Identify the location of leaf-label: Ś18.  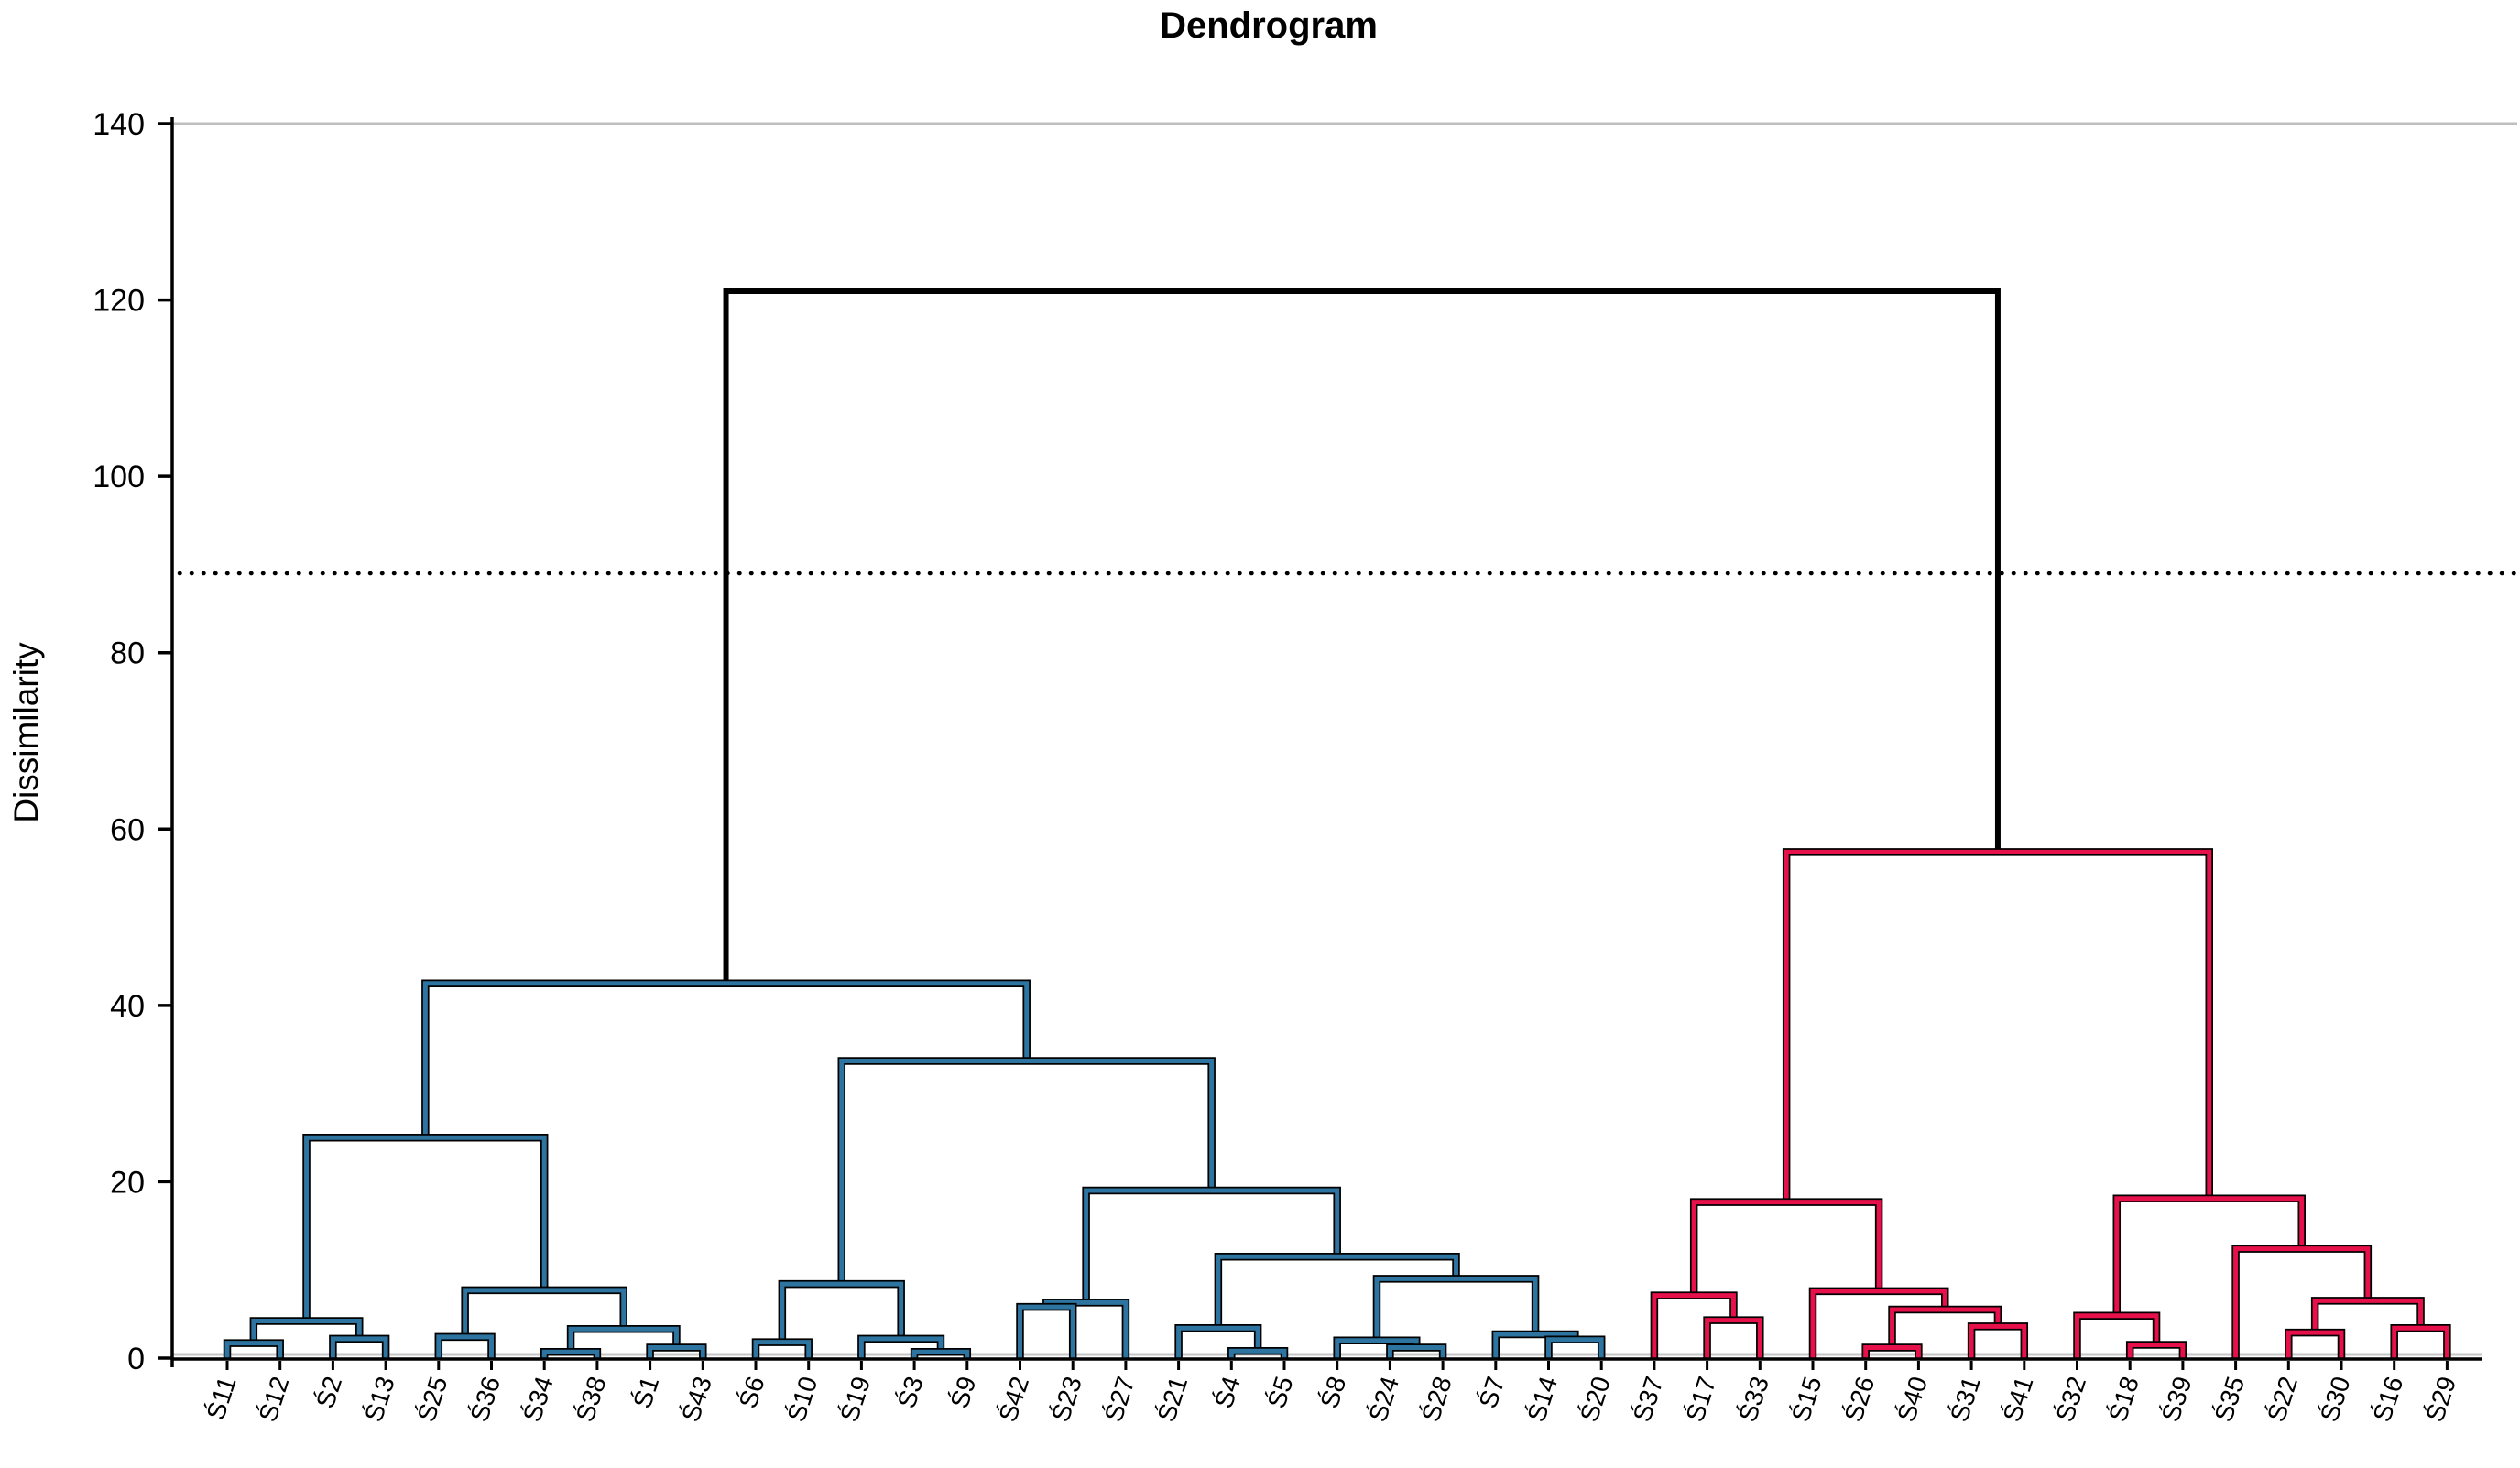
(2123, 1399).